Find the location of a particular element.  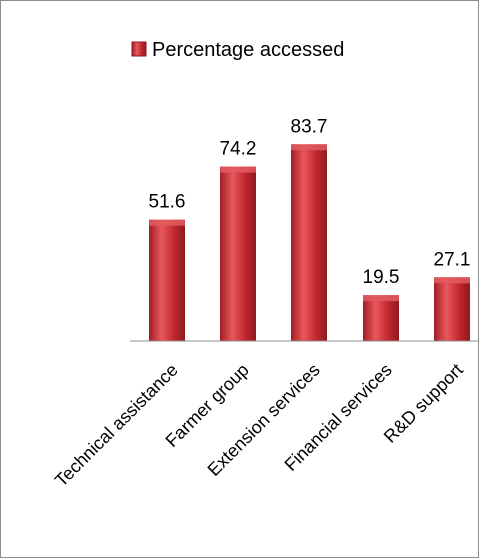

category-label-0: Technical assistance is located at coordinates (116, 425).